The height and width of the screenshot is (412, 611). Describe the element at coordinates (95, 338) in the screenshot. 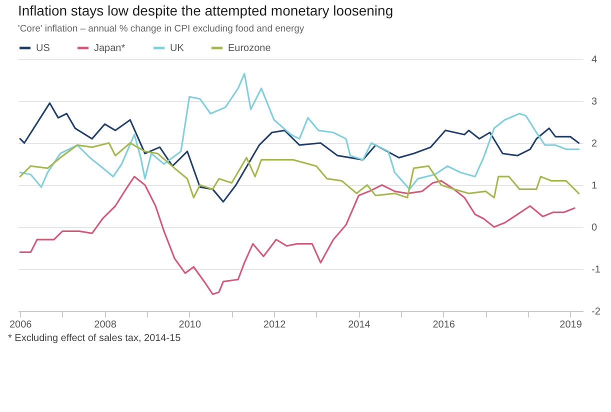

I see `text: * Excluding effect of sales tax, 2014-15` at that location.